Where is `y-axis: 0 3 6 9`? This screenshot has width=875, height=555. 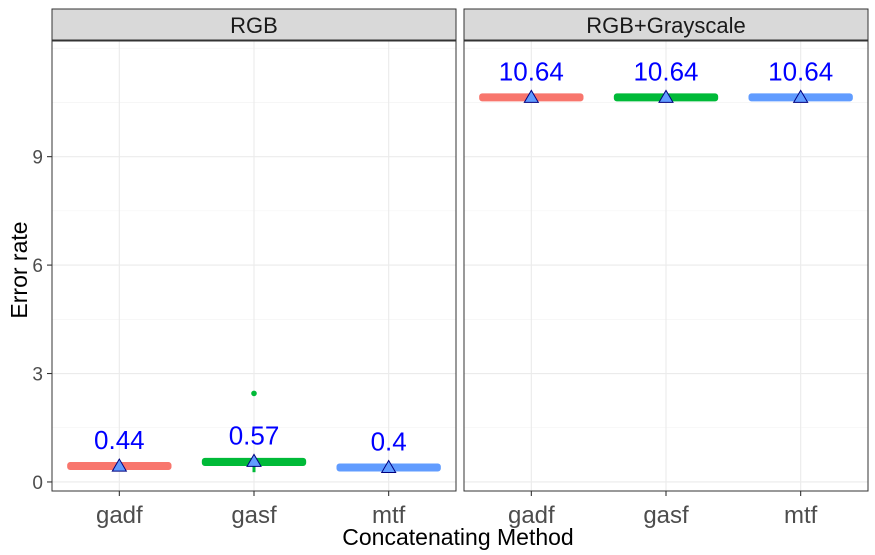 y-axis: 0 3 6 9 is located at coordinates (42, 321).